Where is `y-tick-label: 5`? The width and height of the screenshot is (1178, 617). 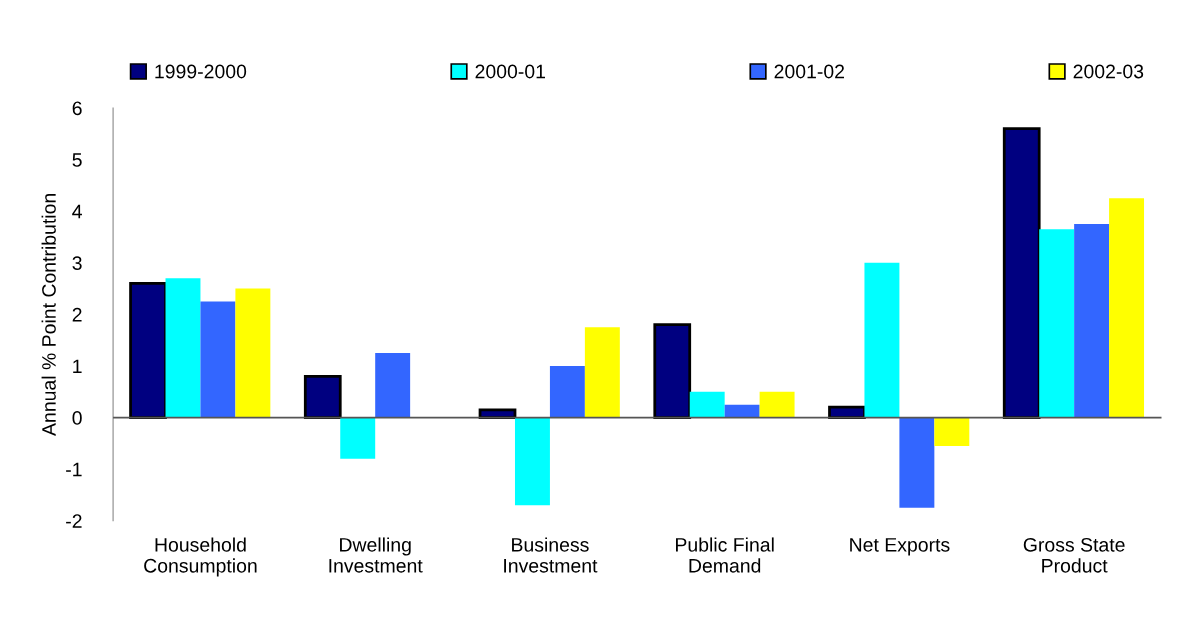
y-tick-label: 5 is located at coordinates (77, 160).